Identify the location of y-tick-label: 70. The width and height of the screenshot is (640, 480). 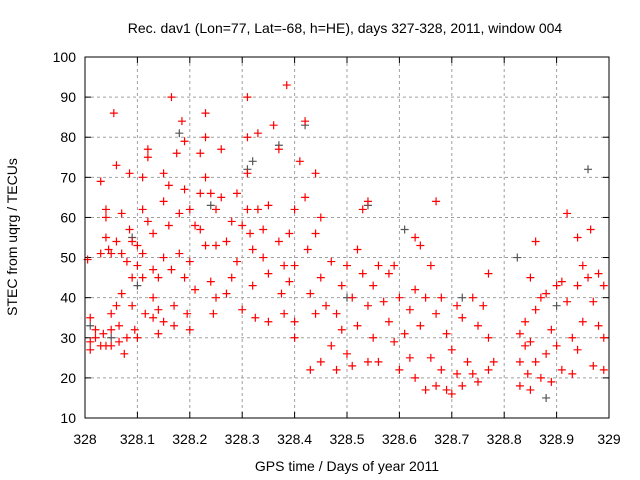
(68, 177).